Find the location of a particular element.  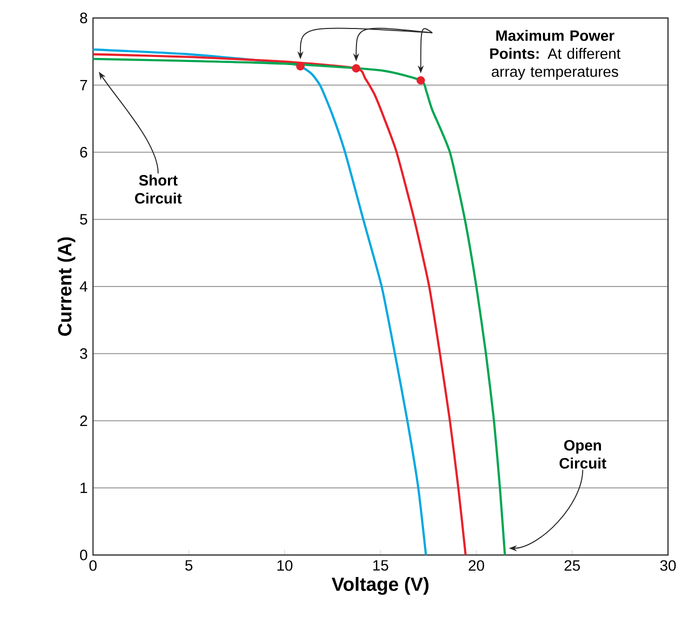

x-tick-label: 10 is located at coordinates (284, 565).